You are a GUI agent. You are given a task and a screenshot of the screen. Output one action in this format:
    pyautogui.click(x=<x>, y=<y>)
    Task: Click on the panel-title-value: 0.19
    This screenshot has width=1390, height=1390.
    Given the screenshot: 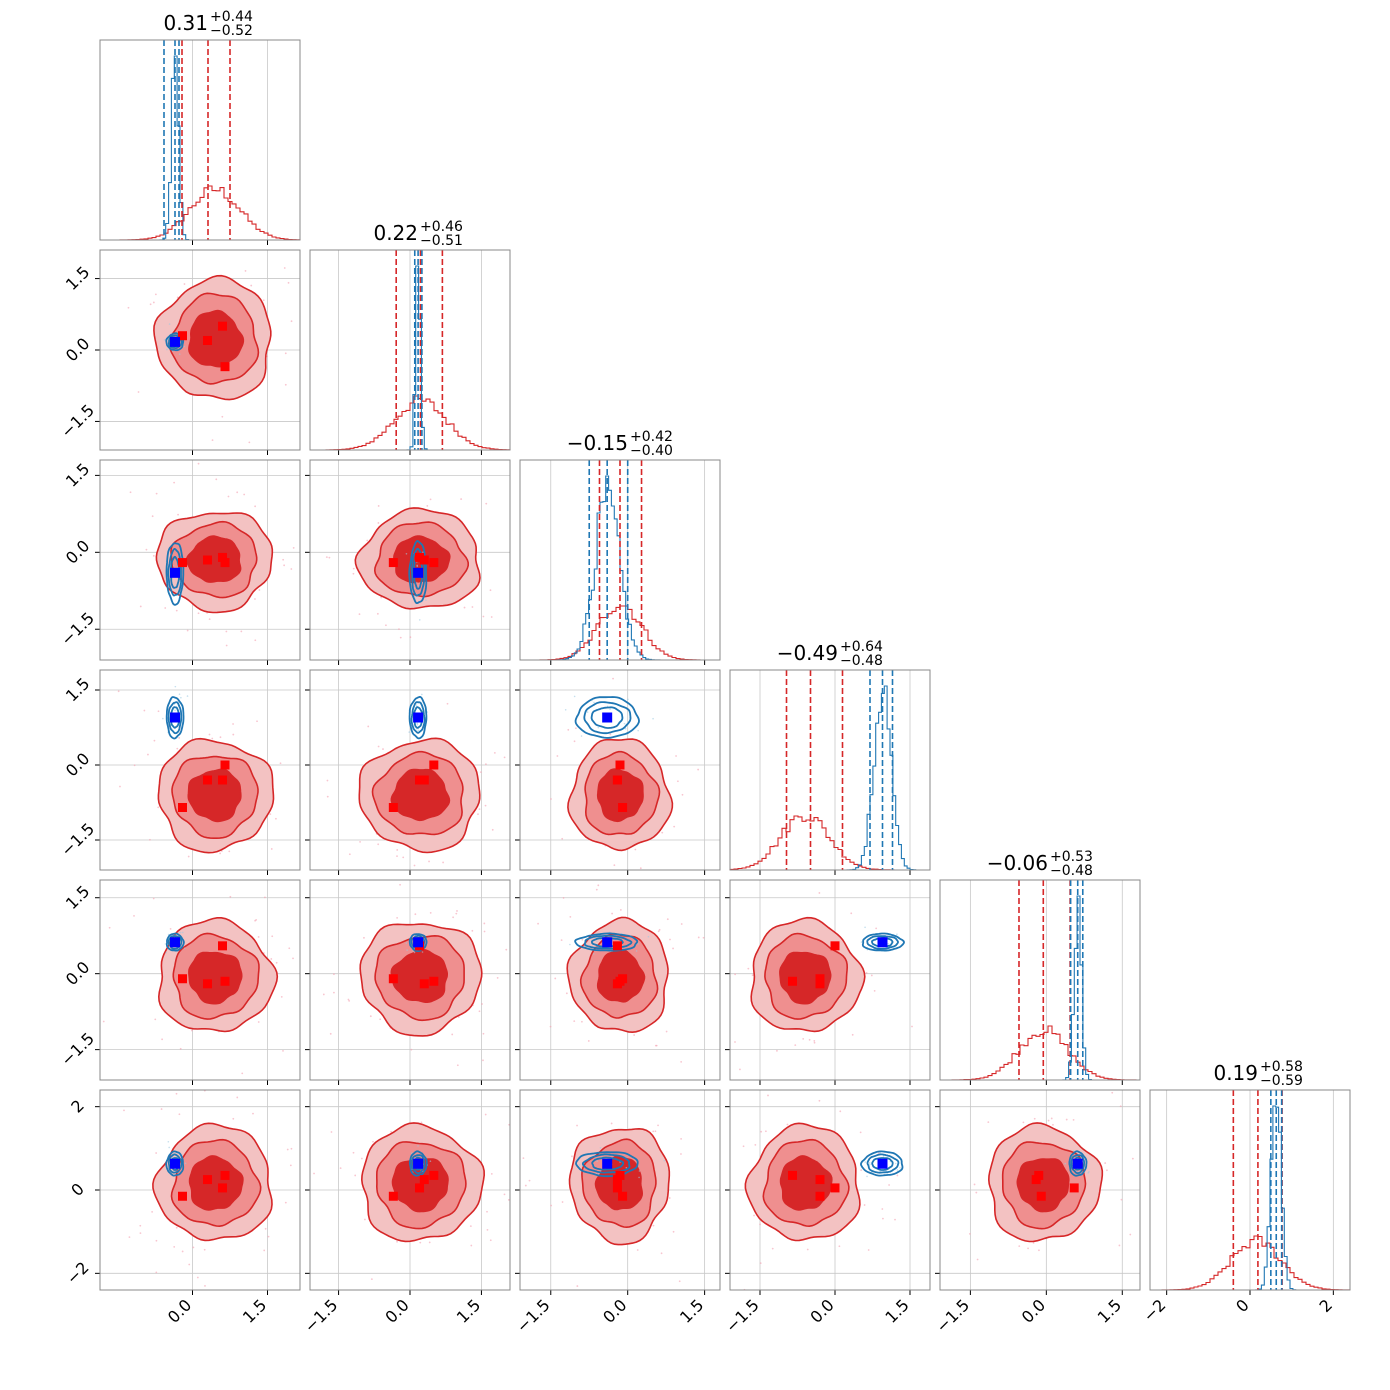 What is the action you would take?
    pyautogui.click(x=1235, y=1073)
    